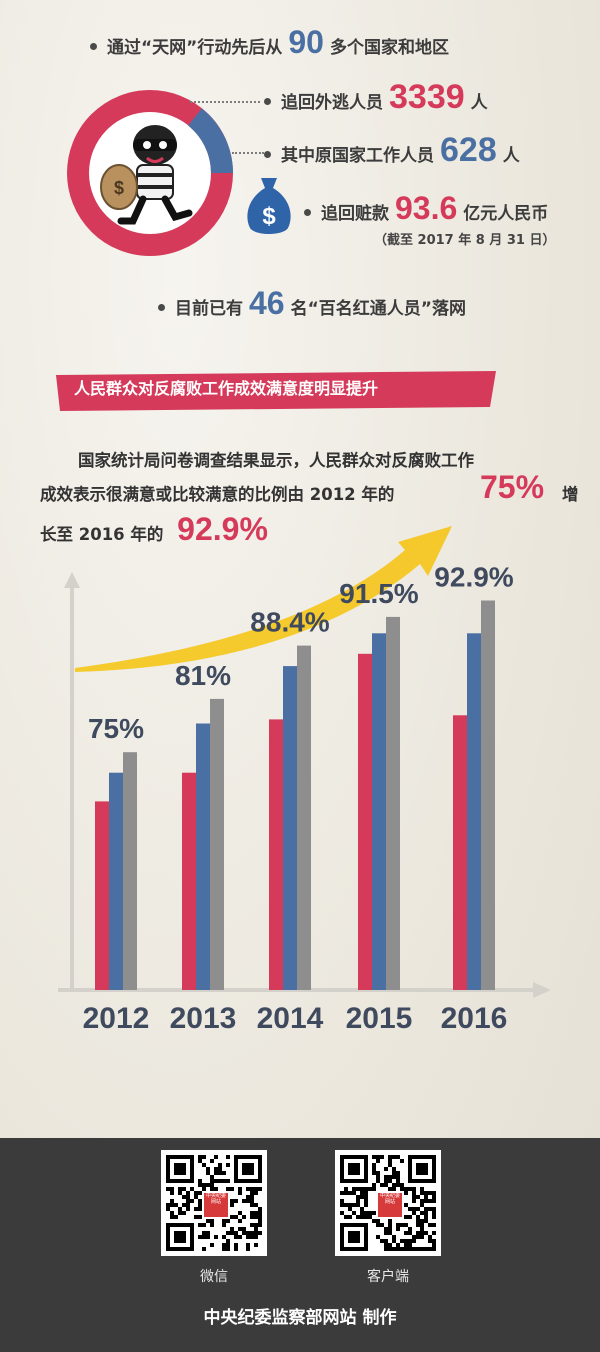 This screenshot has height=1352, width=600. What do you see at coordinates (388, 1277) in the screenshot?
I see `qr-label-app: 客户端` at bounding box center [388, 1277].